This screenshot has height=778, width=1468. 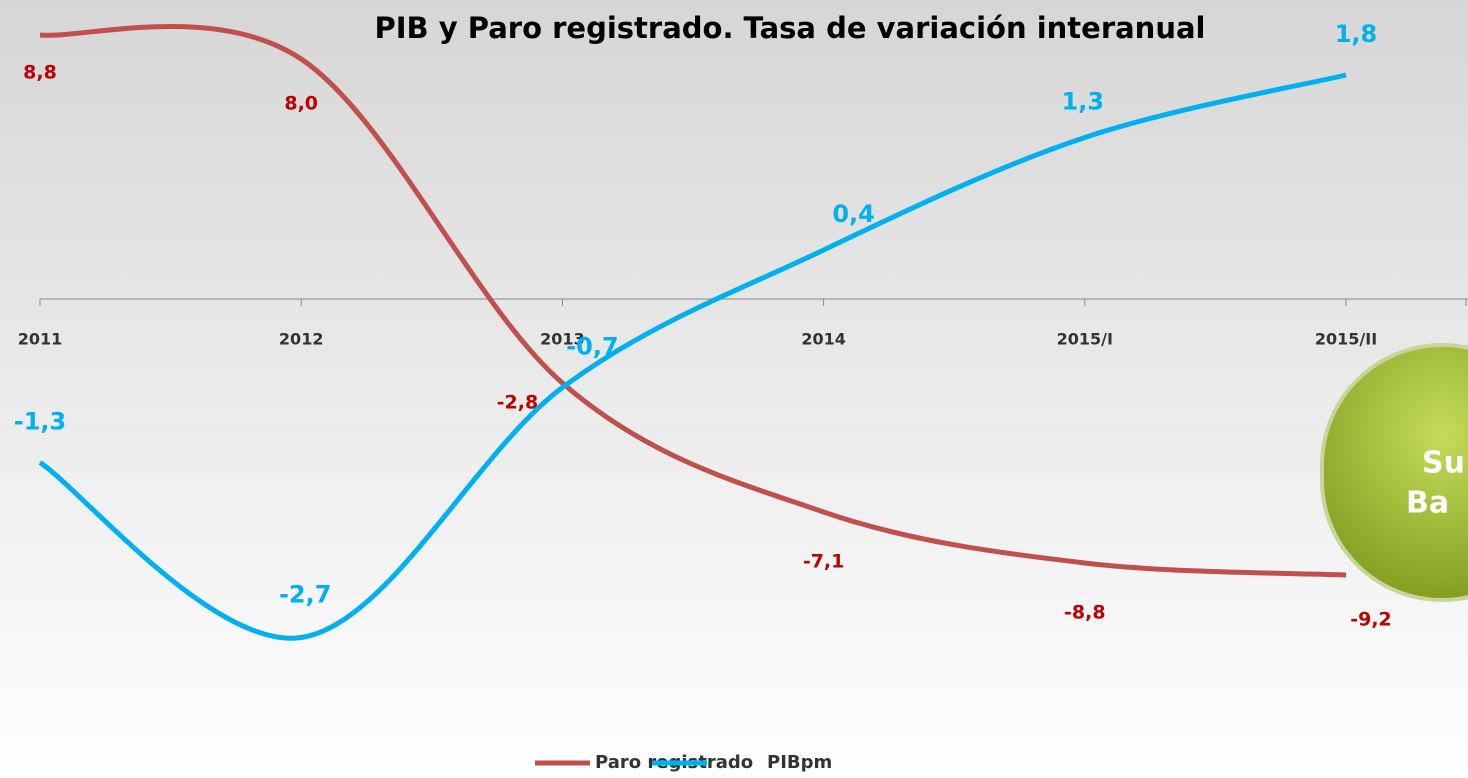 I want to click on x-tick-label: 2011, so click(x=40, y=339).